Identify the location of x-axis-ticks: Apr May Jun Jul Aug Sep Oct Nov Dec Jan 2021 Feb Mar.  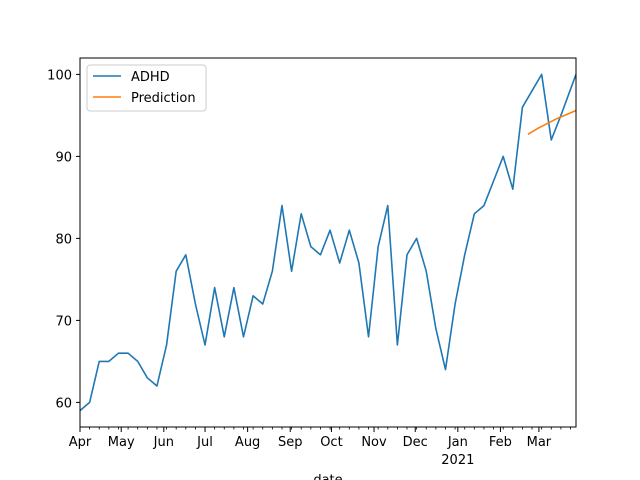
(320, 447).